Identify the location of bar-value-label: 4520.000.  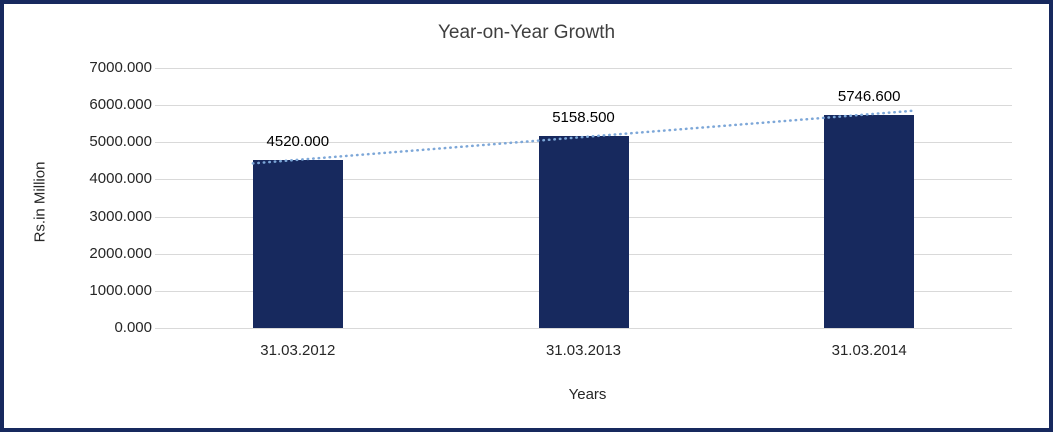
(298, 142).